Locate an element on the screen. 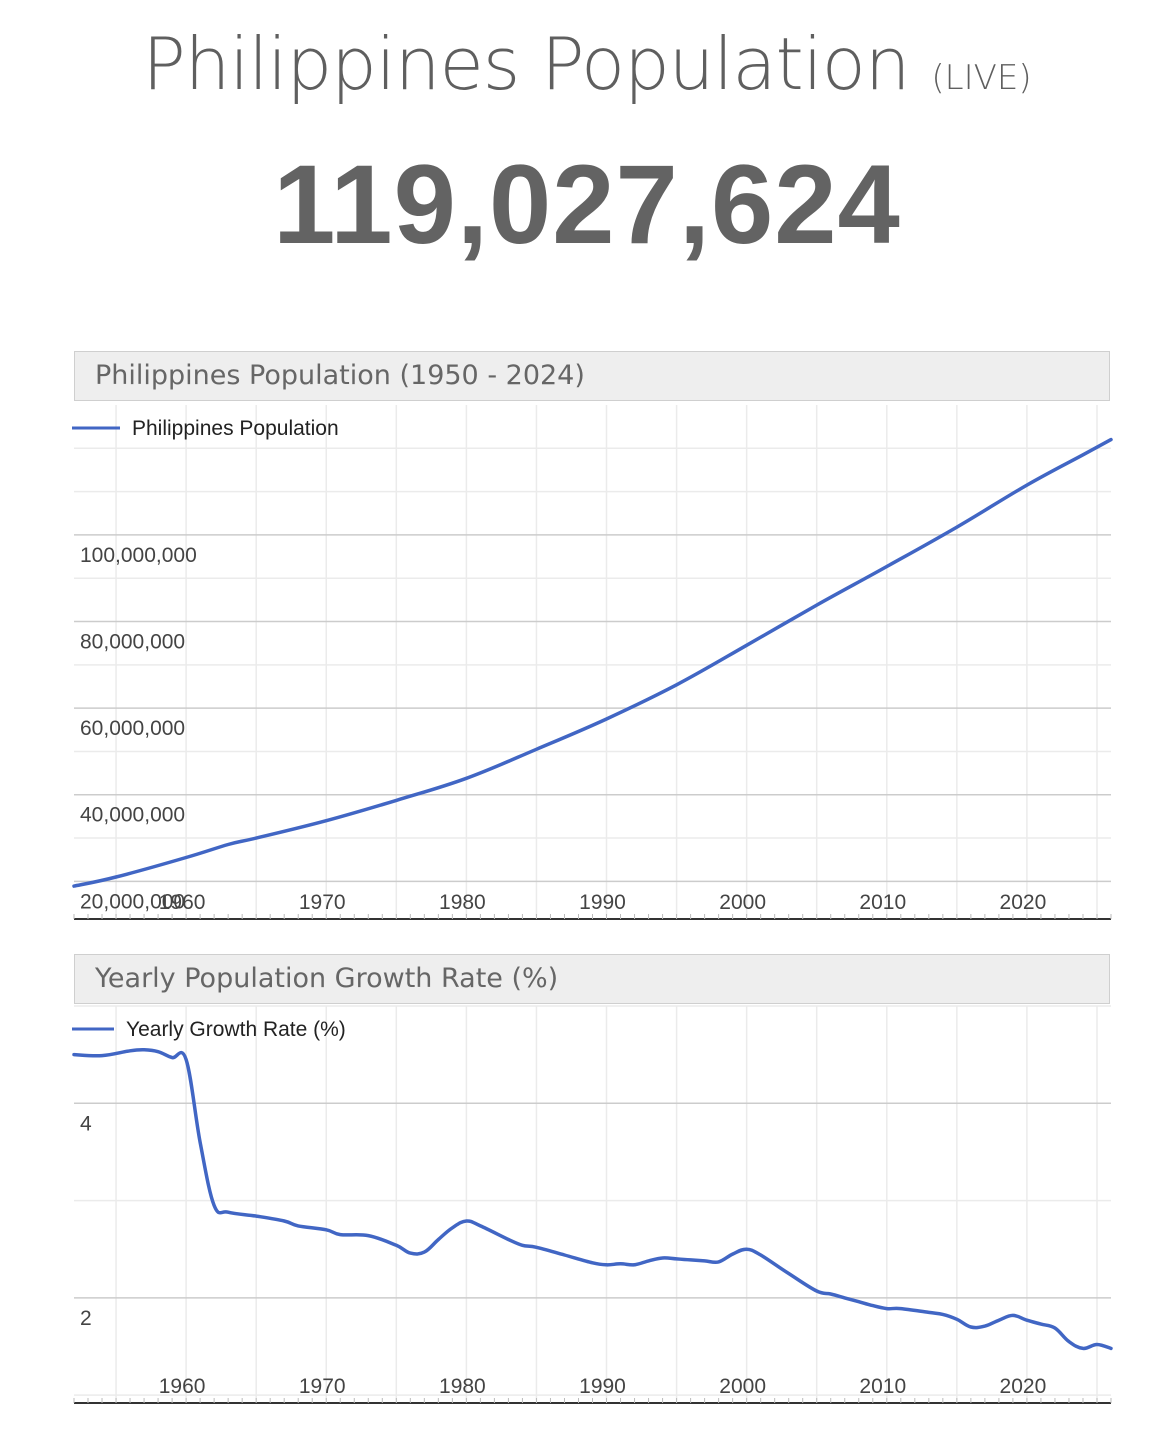 This screenshot has width=1174, height=1442. y-tick-label: 80,000,000 is located at coordinates (132, 642).